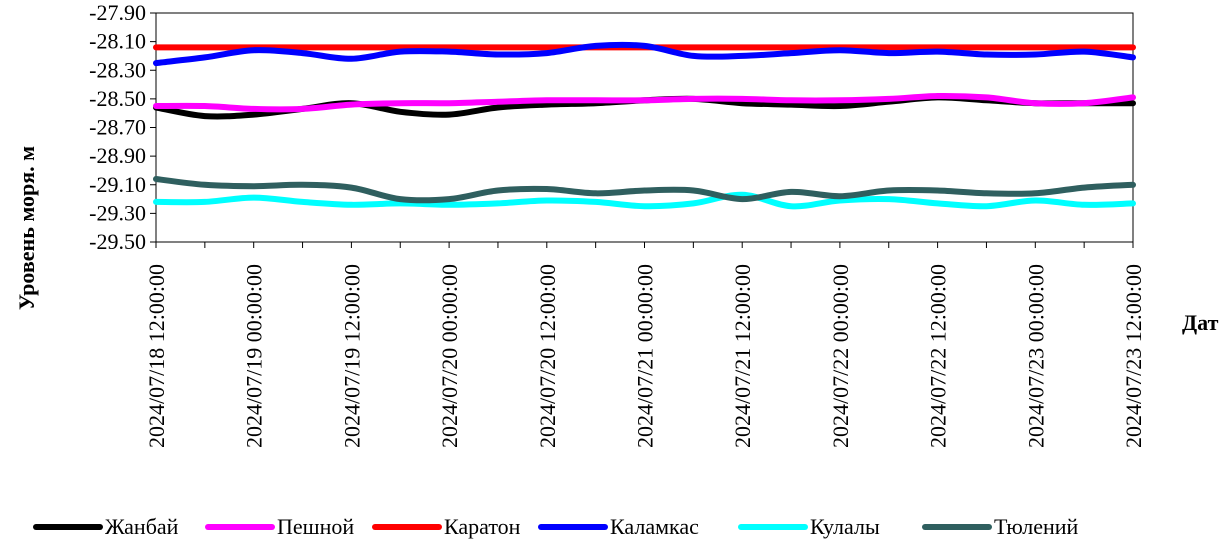 Image resolution: width=1219 pixels, height=542 pixels. Describe the element at coordinates (645, 356) in the screenshot. I see `x-tick-label: 2024/07/21 00:00:00` at that location.